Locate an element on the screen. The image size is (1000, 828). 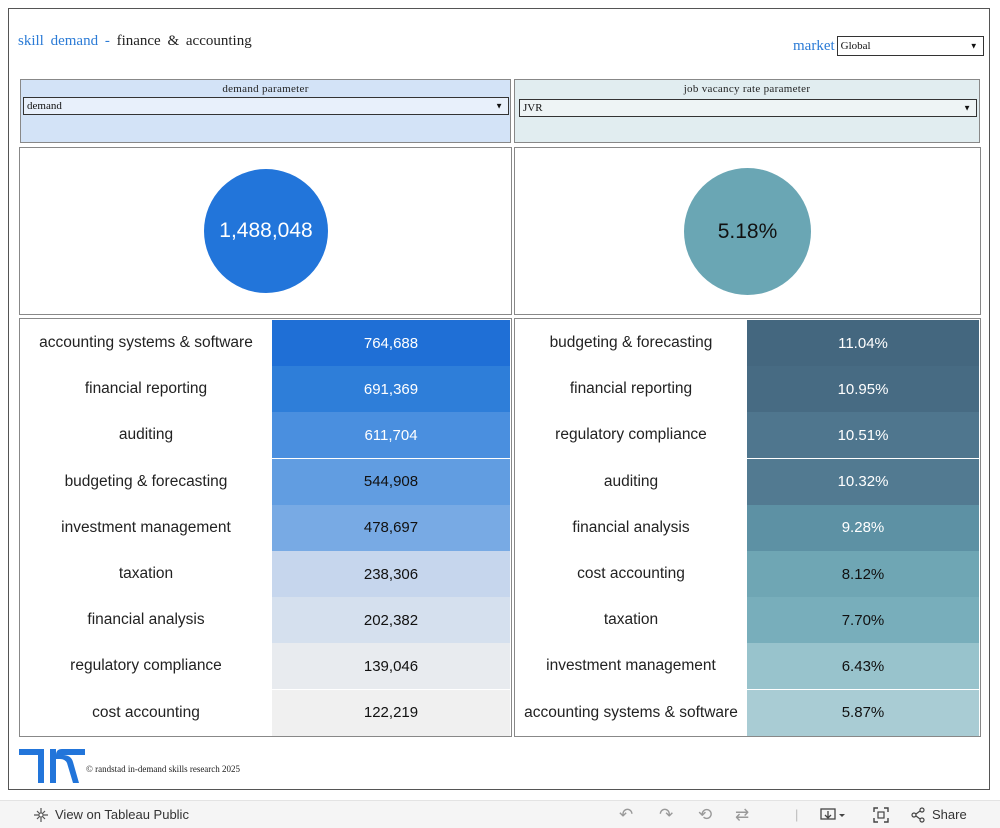
download-icon is located at coordinates (832, 813).